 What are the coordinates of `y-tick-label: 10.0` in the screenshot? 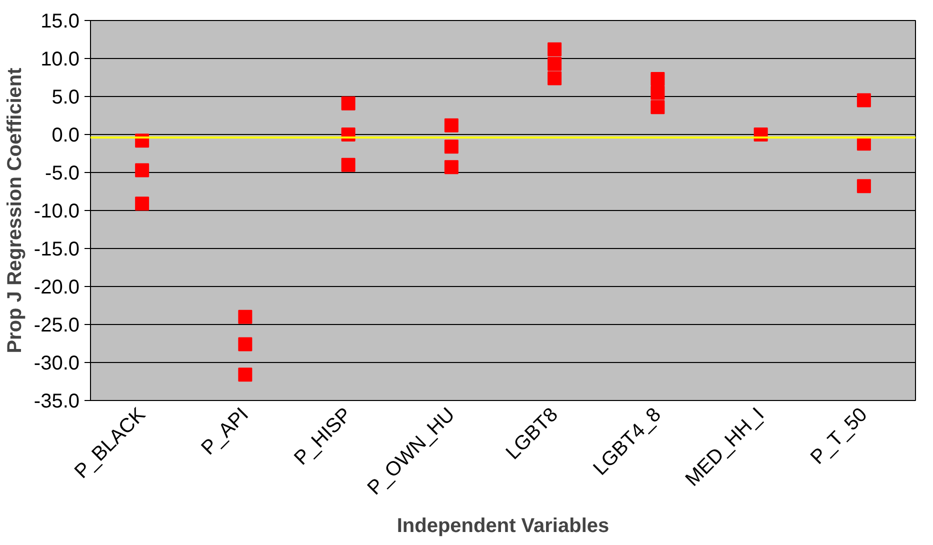 It's located at (60, 59).